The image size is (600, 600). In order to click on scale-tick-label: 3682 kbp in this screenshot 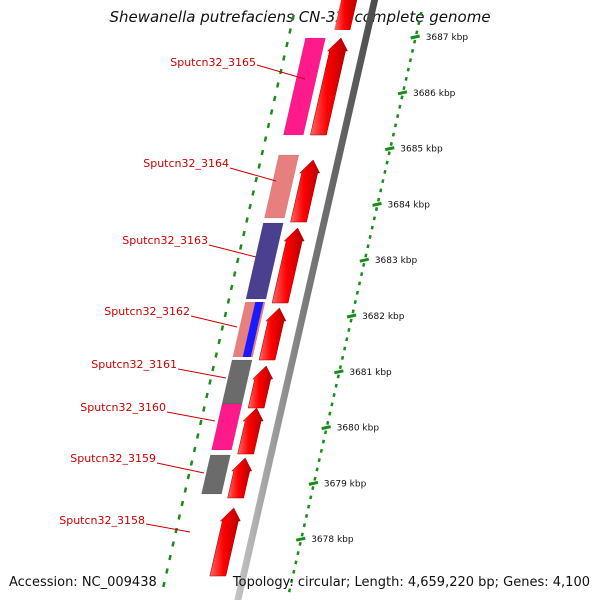, I will do `click(383, 317)`.